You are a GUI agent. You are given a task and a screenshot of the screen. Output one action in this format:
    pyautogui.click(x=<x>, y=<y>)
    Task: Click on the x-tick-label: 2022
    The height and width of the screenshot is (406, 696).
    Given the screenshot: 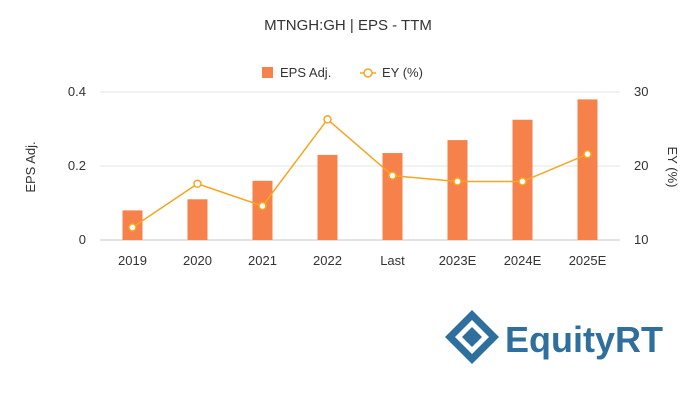 What is the action you would take?
    pyautogui.click(x=327, y=260)
    